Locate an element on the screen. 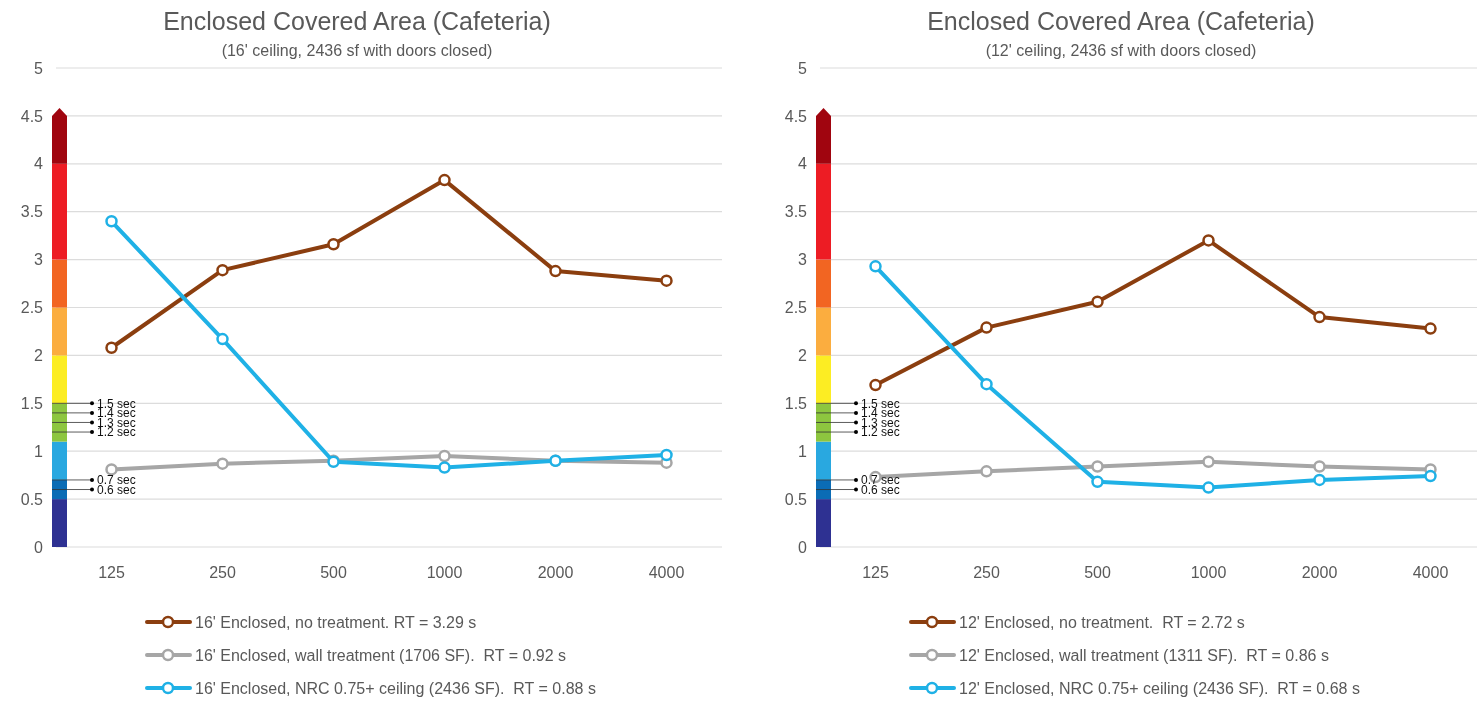 This screenshot has width=1477, height=702. legend-label: 16' Enclosed, wall treatment (1706 SF). RT = 0.92 s is located at coordinates (381, 655).